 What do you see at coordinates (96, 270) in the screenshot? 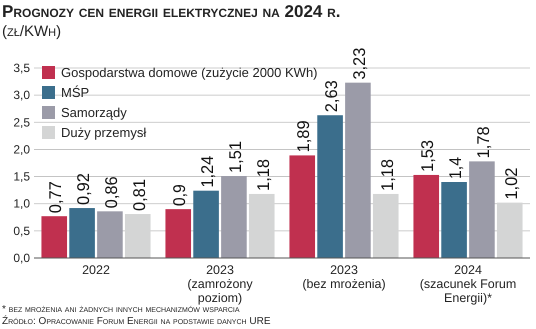
I see `x-tick-label: 2022` at bounding box center [96, 270].